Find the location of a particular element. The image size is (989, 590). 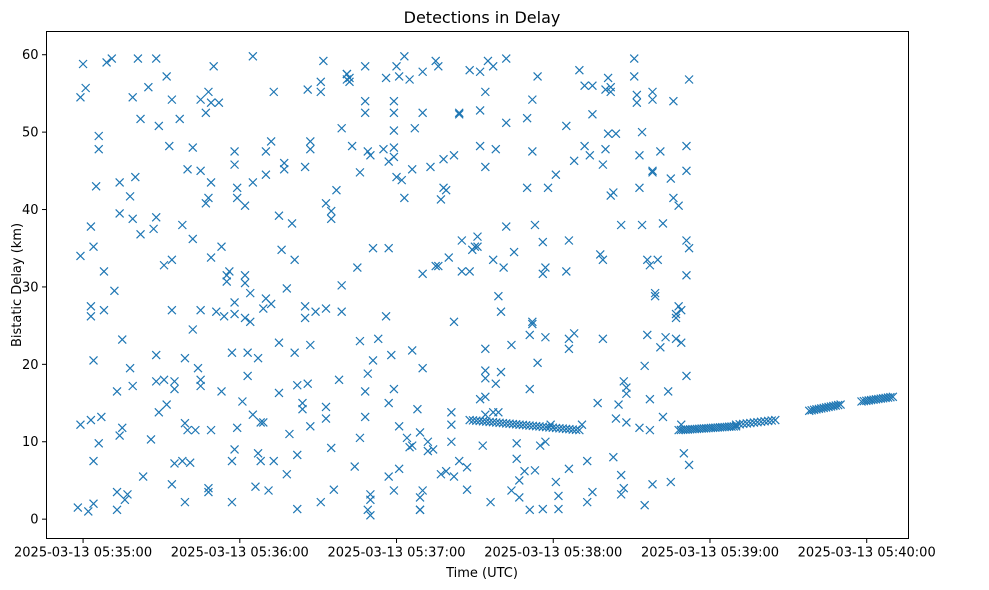

x-axis-label: Time (UTC) is located at coordinates (481, 573).